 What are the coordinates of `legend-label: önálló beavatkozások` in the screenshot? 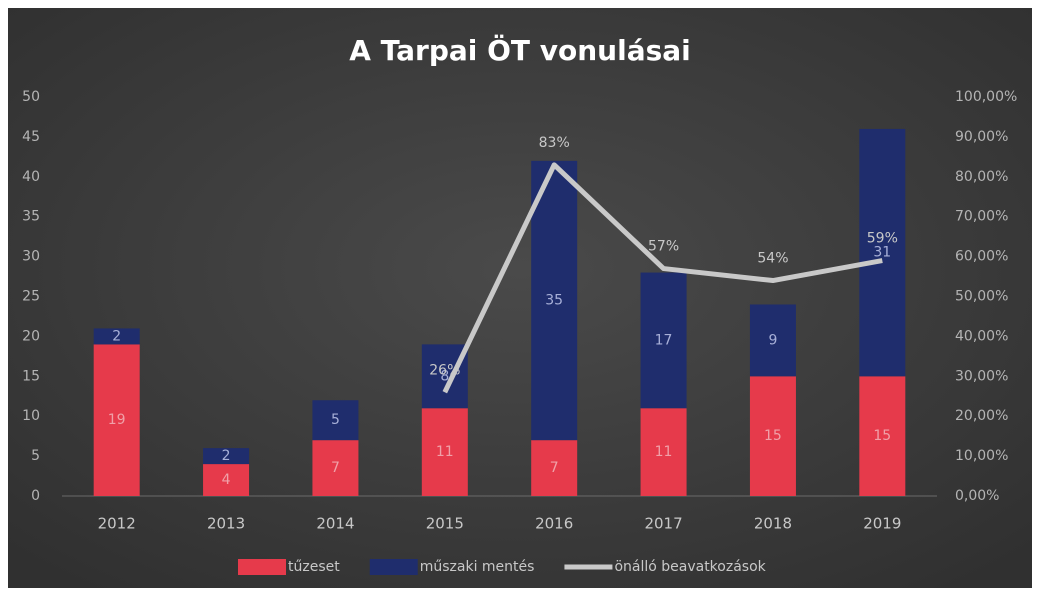 It's located at (690, 567).